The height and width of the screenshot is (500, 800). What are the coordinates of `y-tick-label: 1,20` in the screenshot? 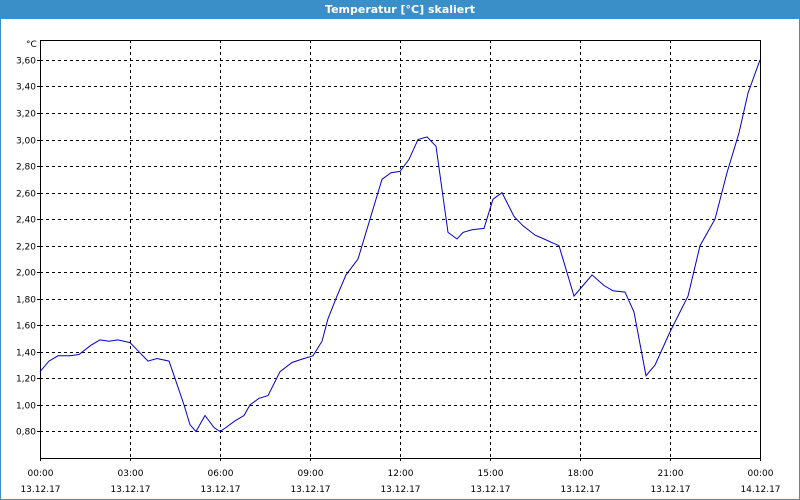 It's located at (26, 380).